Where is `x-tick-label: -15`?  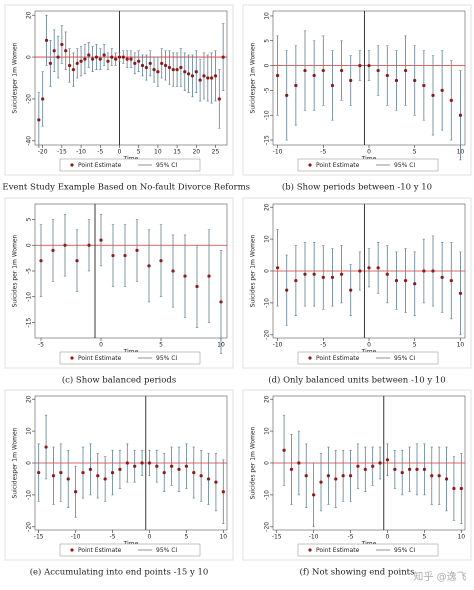
x-tick-label: -15 is located at coordinates (277, 537).